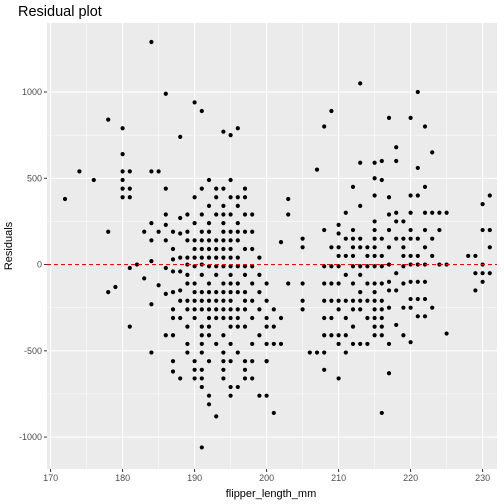 The height and width of the screenshot is (504, 504). I want to click on y-tick-label: 0, so click(39, 265).